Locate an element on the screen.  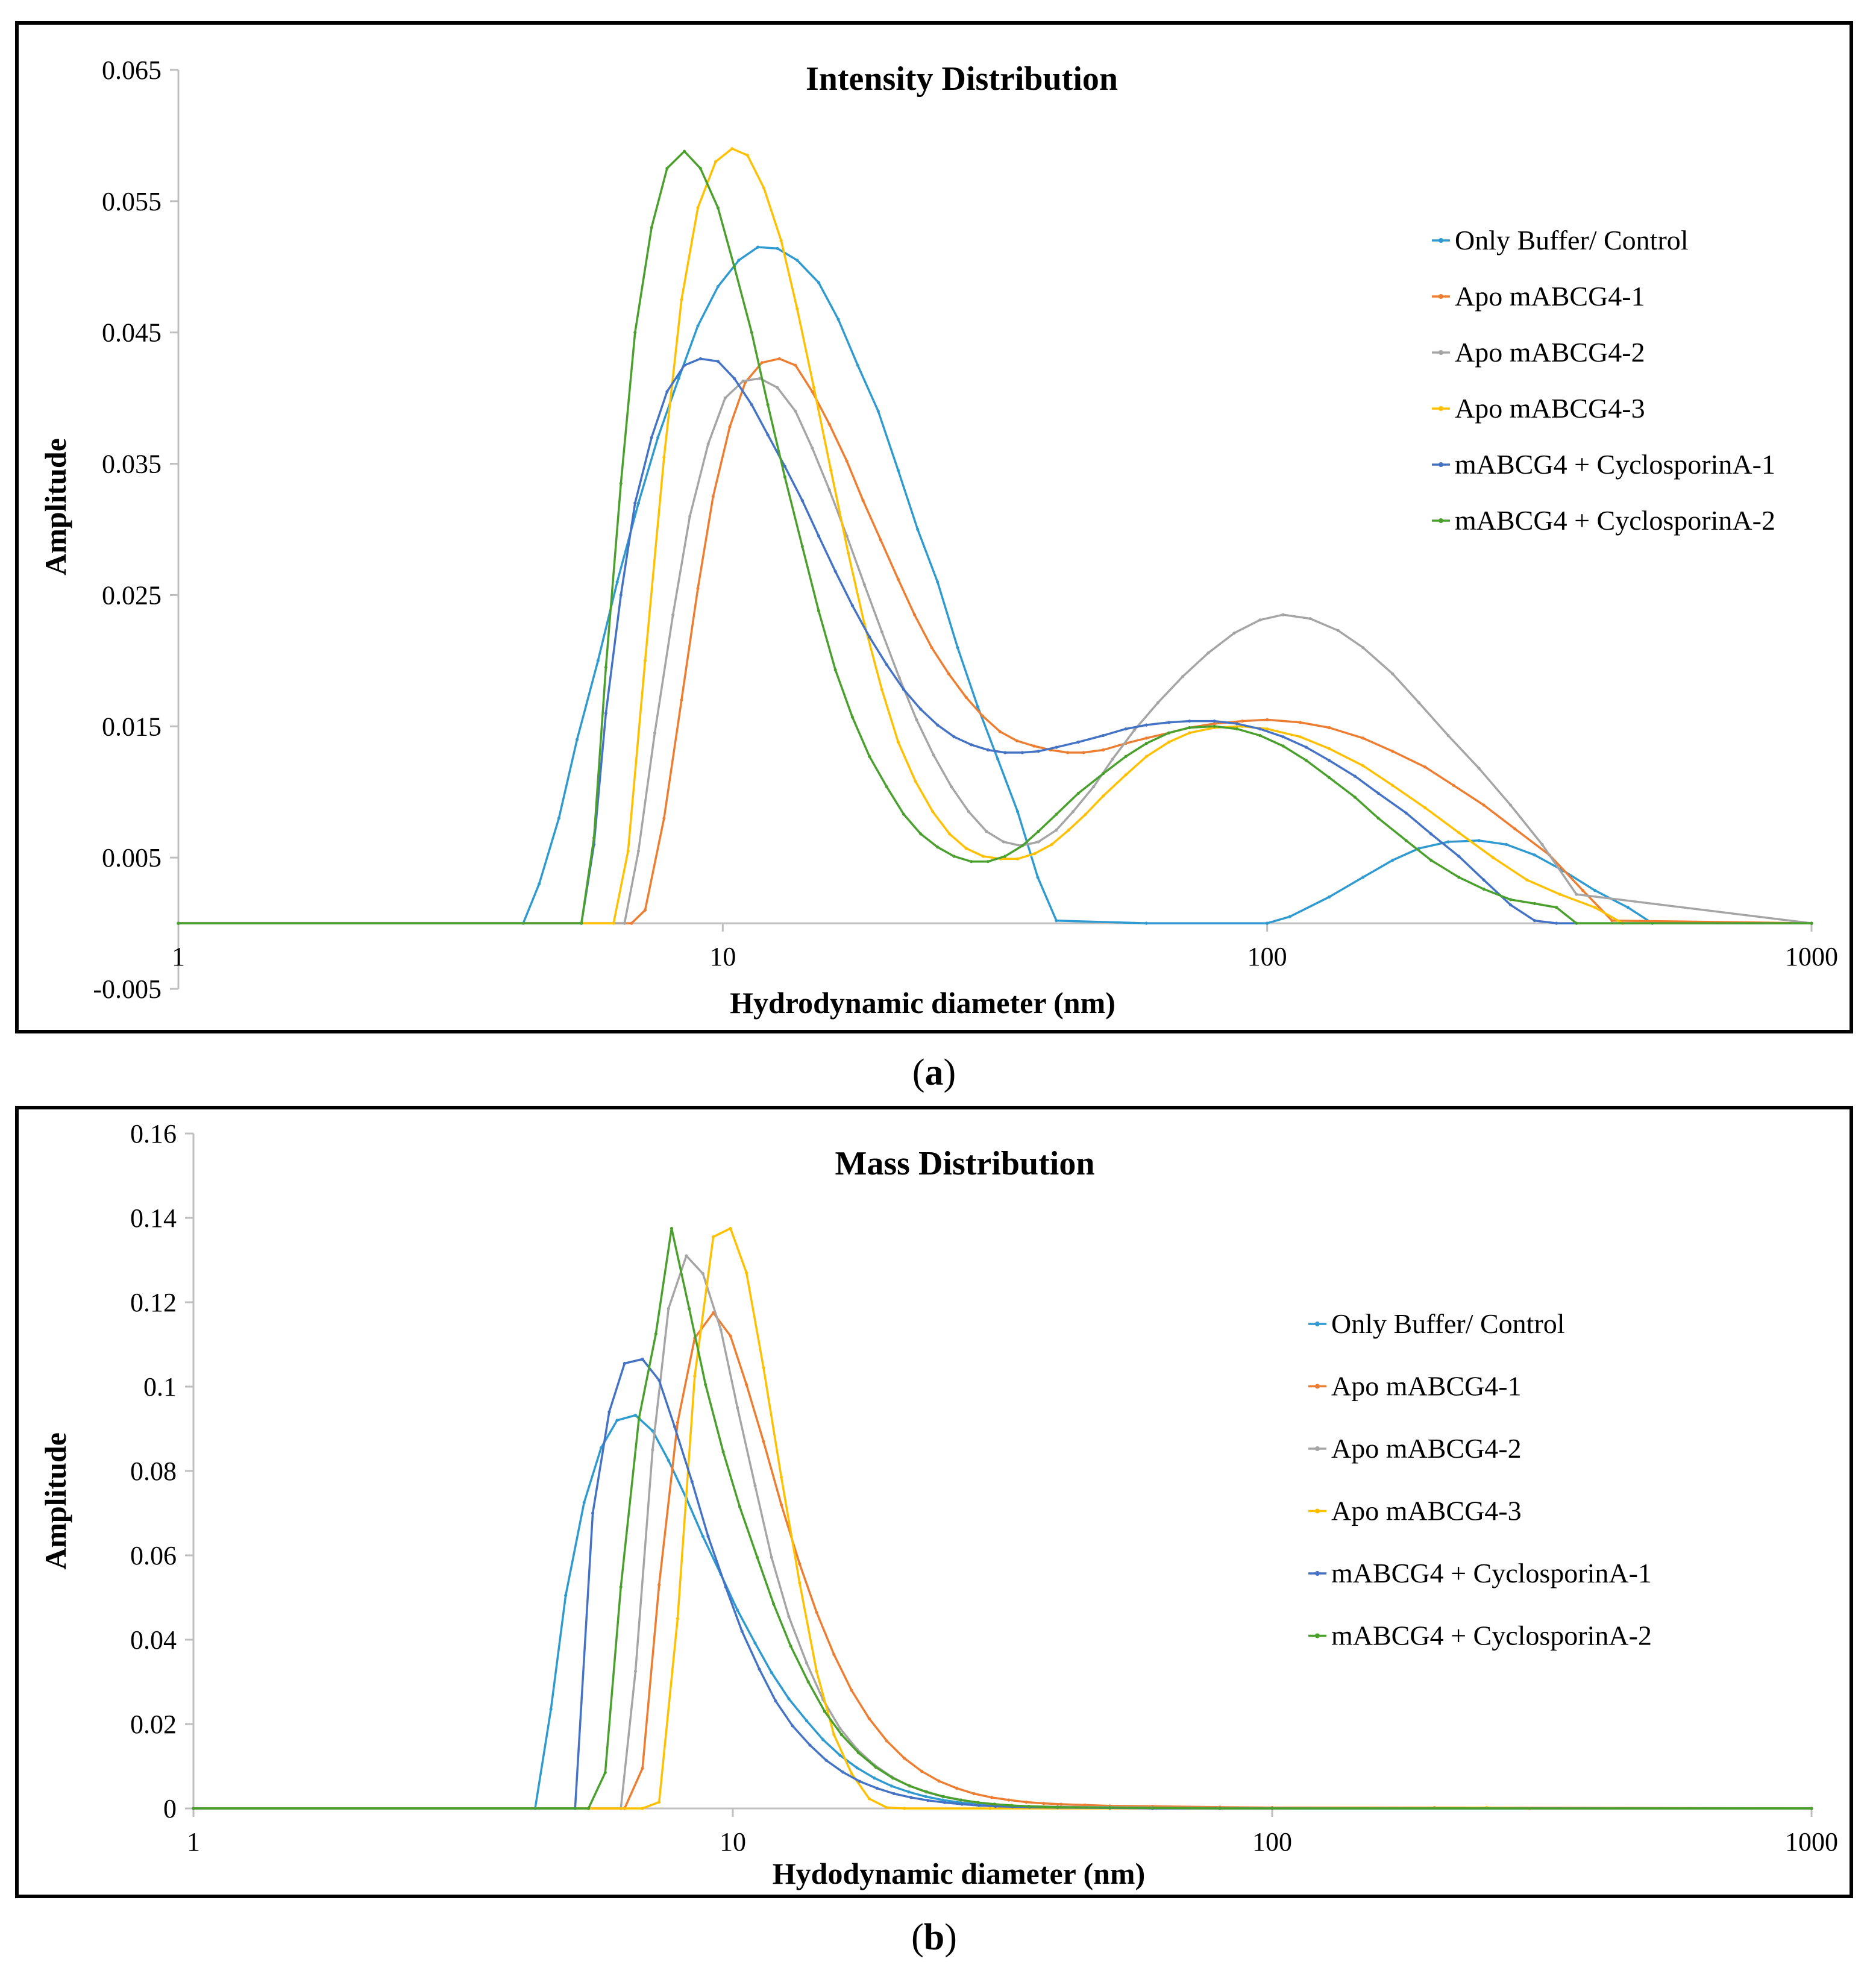
y-axis-title: Amplitude is located at coordinates (55, 506).